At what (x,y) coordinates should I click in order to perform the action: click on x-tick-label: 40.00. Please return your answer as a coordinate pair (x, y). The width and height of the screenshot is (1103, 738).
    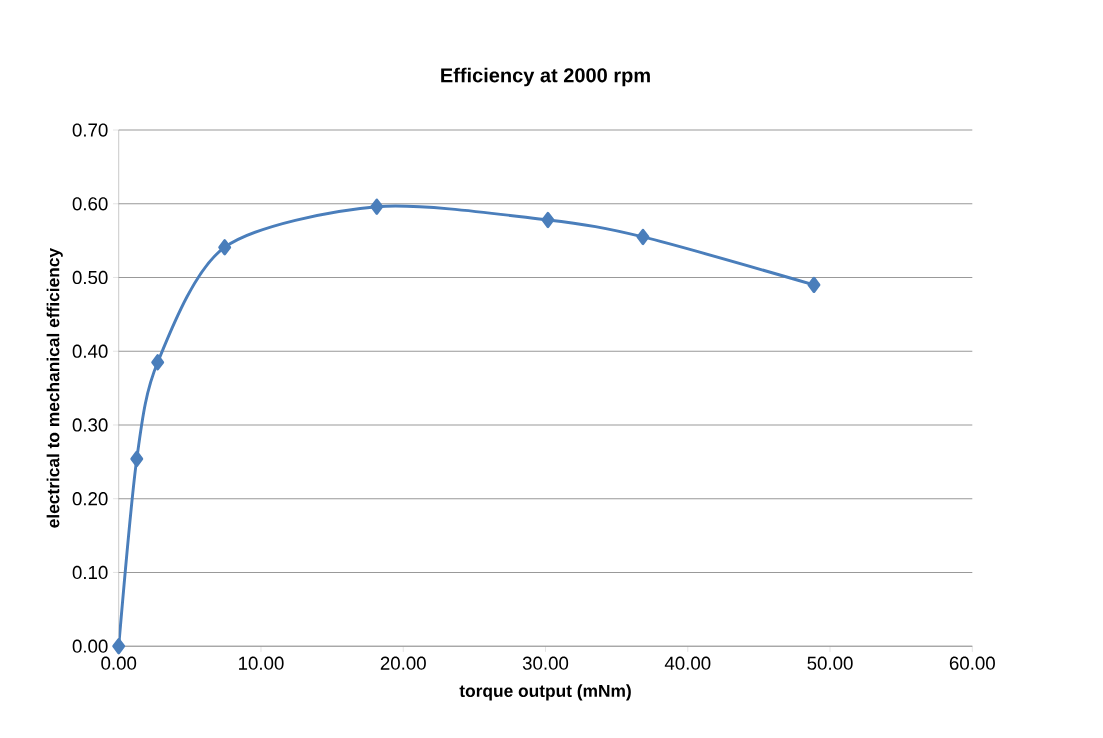
    Looking at the image, I should click on (687, 663).